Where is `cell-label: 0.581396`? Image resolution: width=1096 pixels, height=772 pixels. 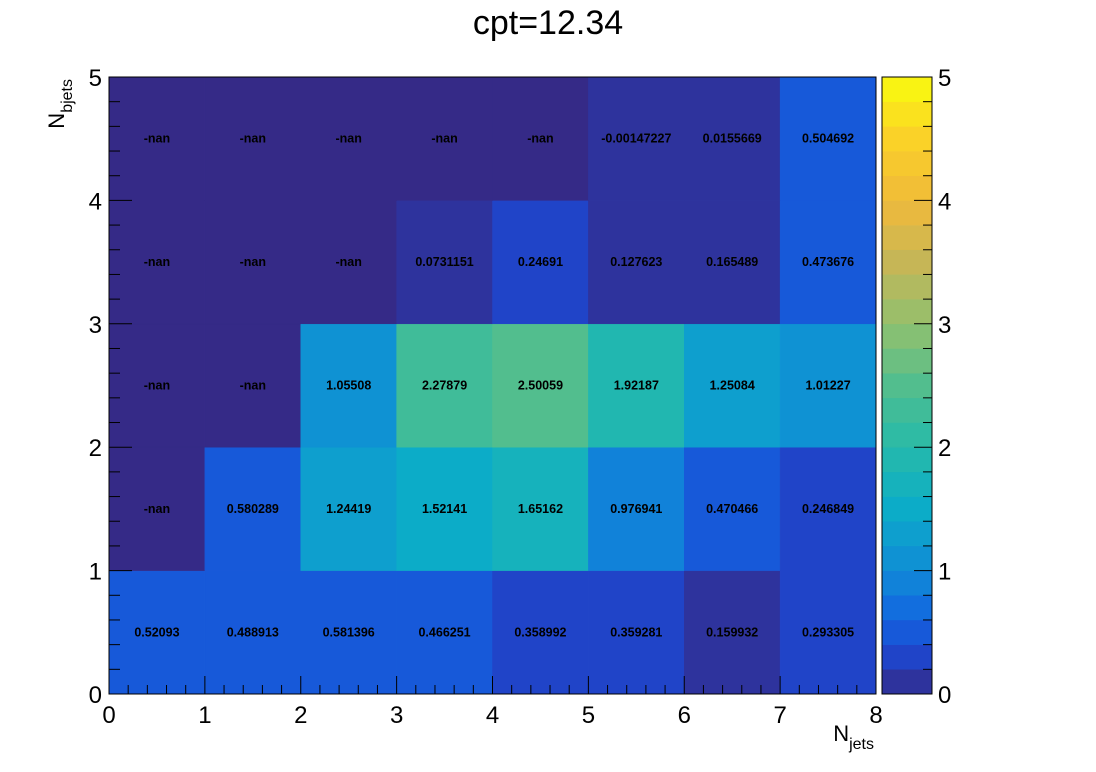 cell-label: 0.581396 is located at coordinates (349, 632).